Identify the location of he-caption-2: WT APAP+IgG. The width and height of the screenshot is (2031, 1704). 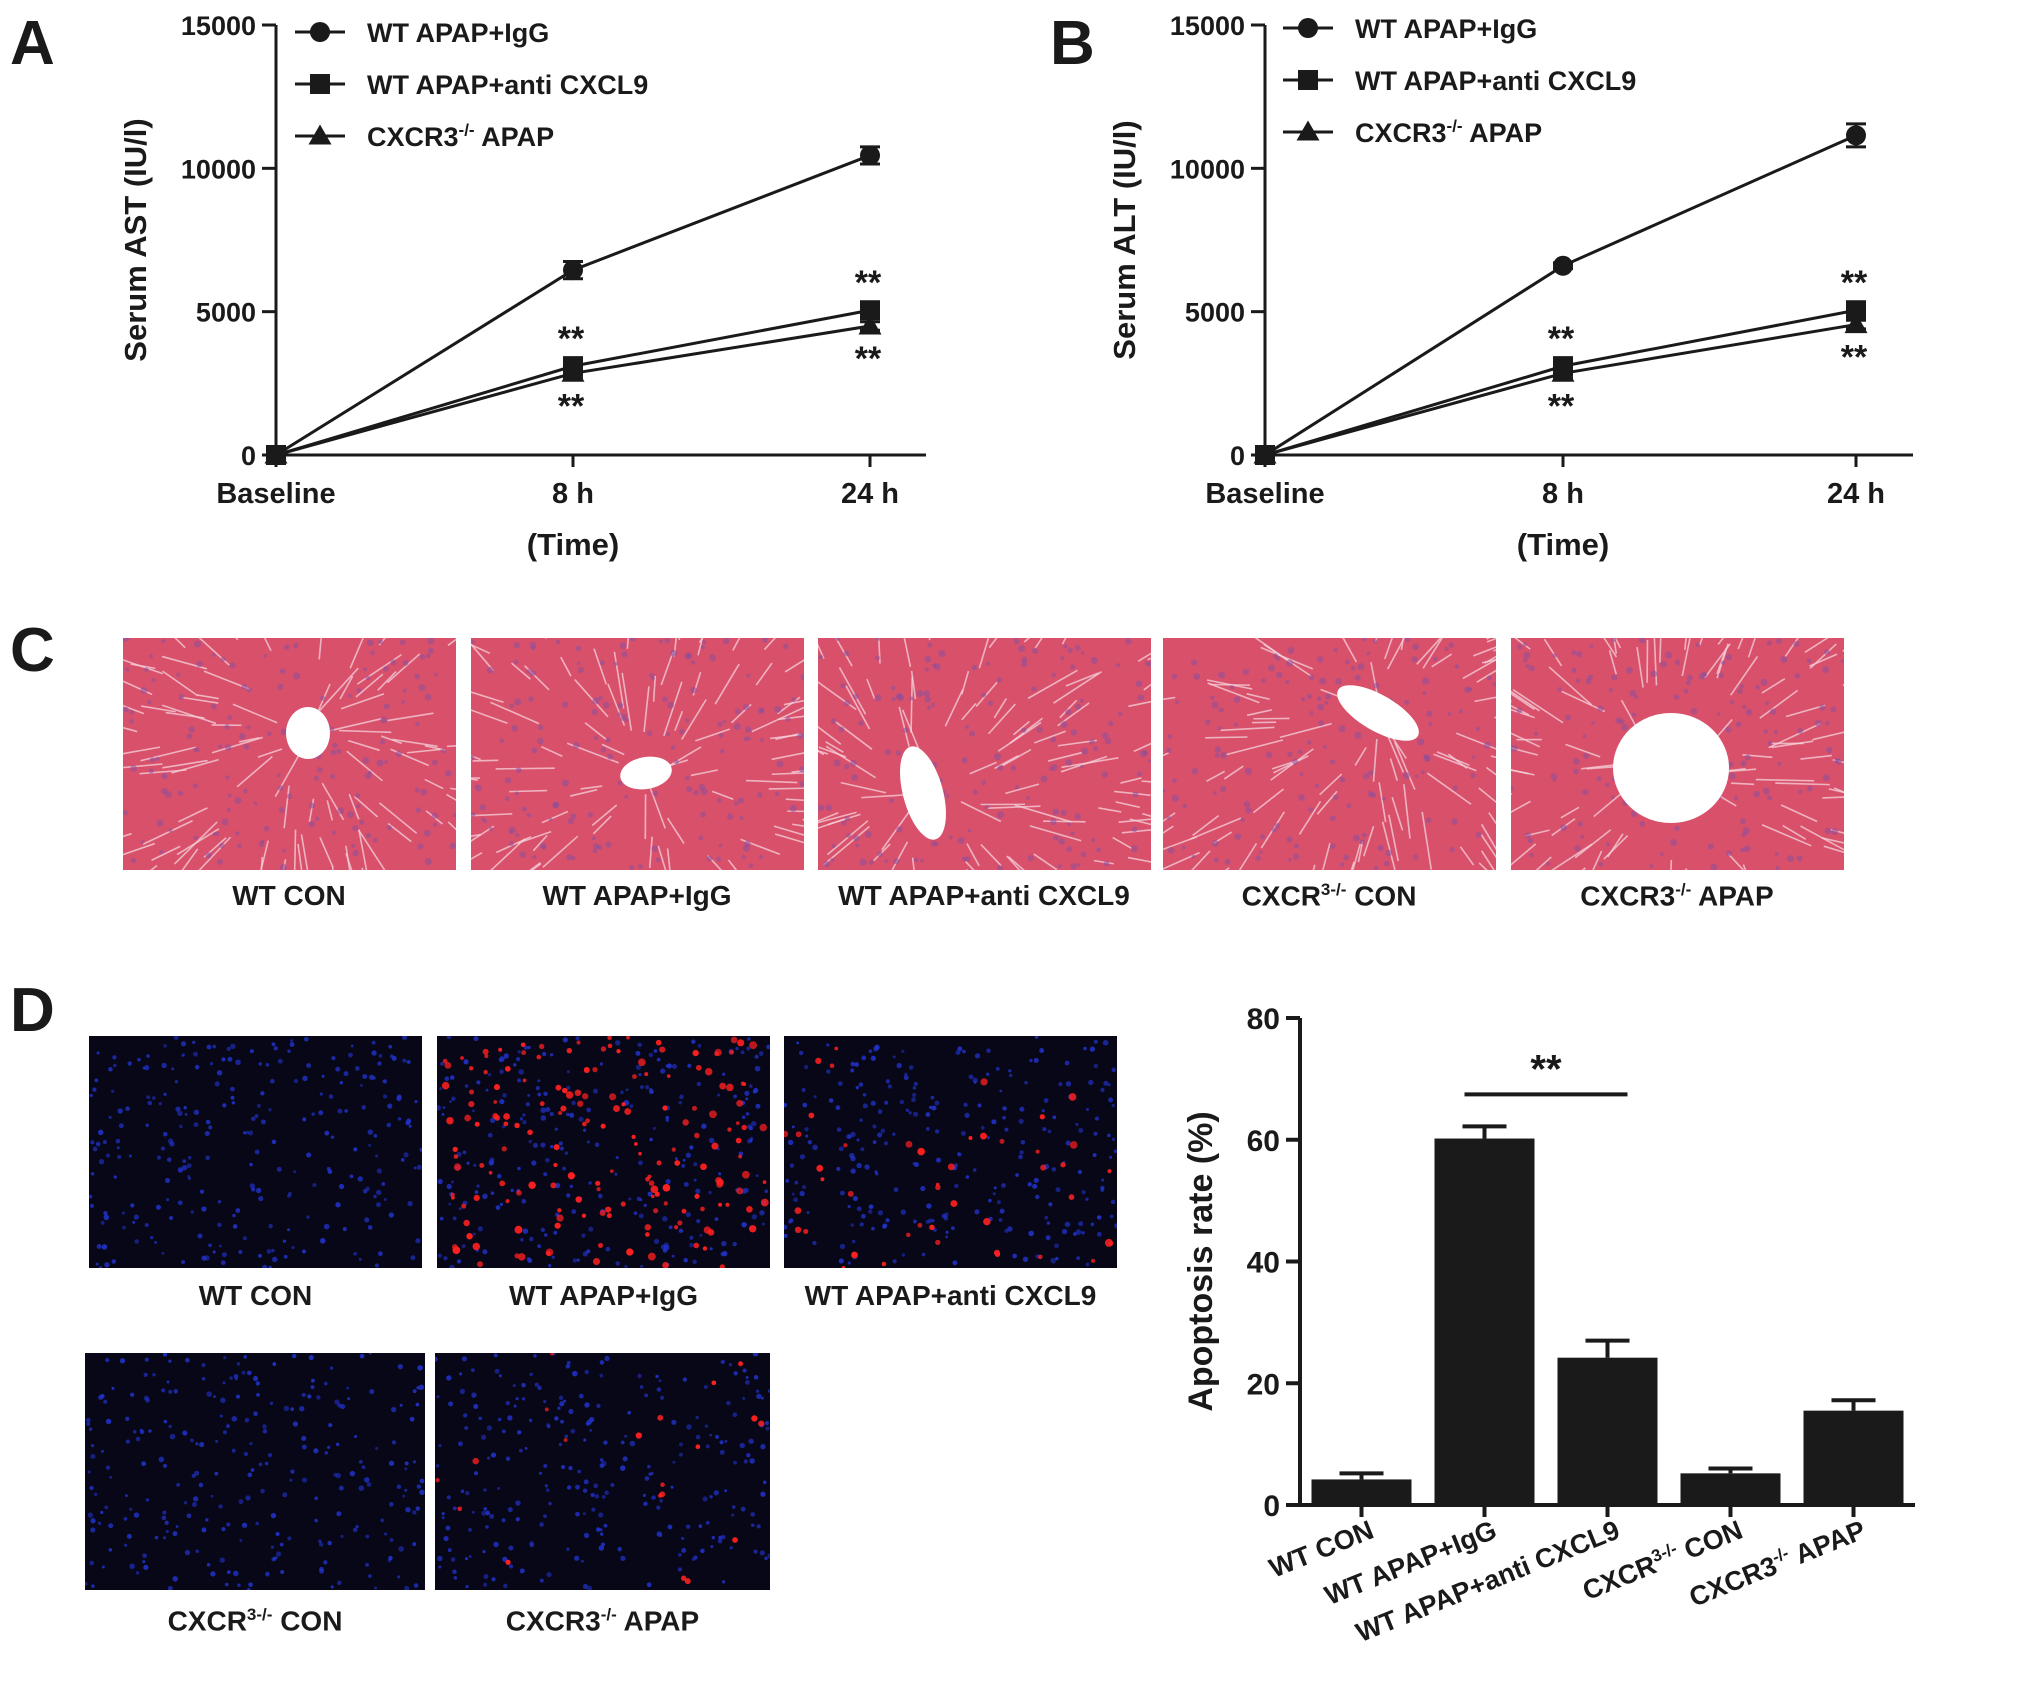
(637, 895).